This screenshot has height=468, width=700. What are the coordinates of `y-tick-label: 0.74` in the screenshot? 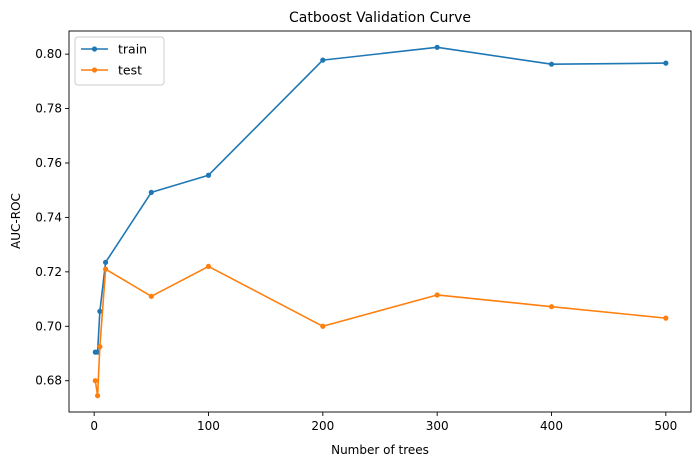 It's located at (48, 217).